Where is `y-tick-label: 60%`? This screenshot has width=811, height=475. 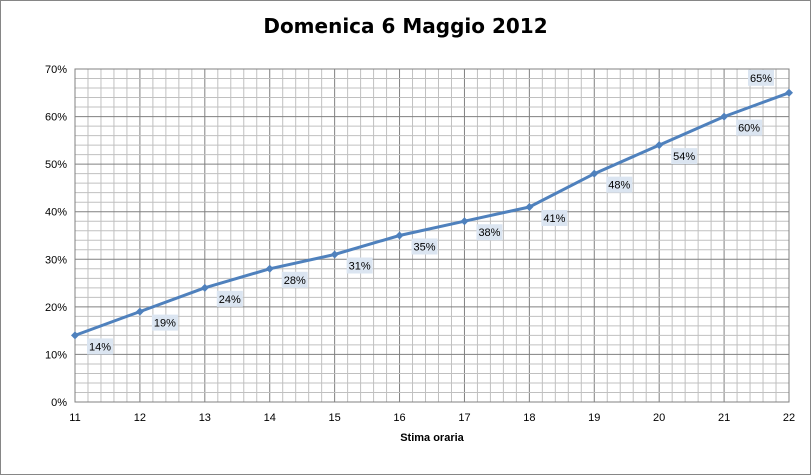
y-tick-label: 60% is located at coordinates (56, 118).